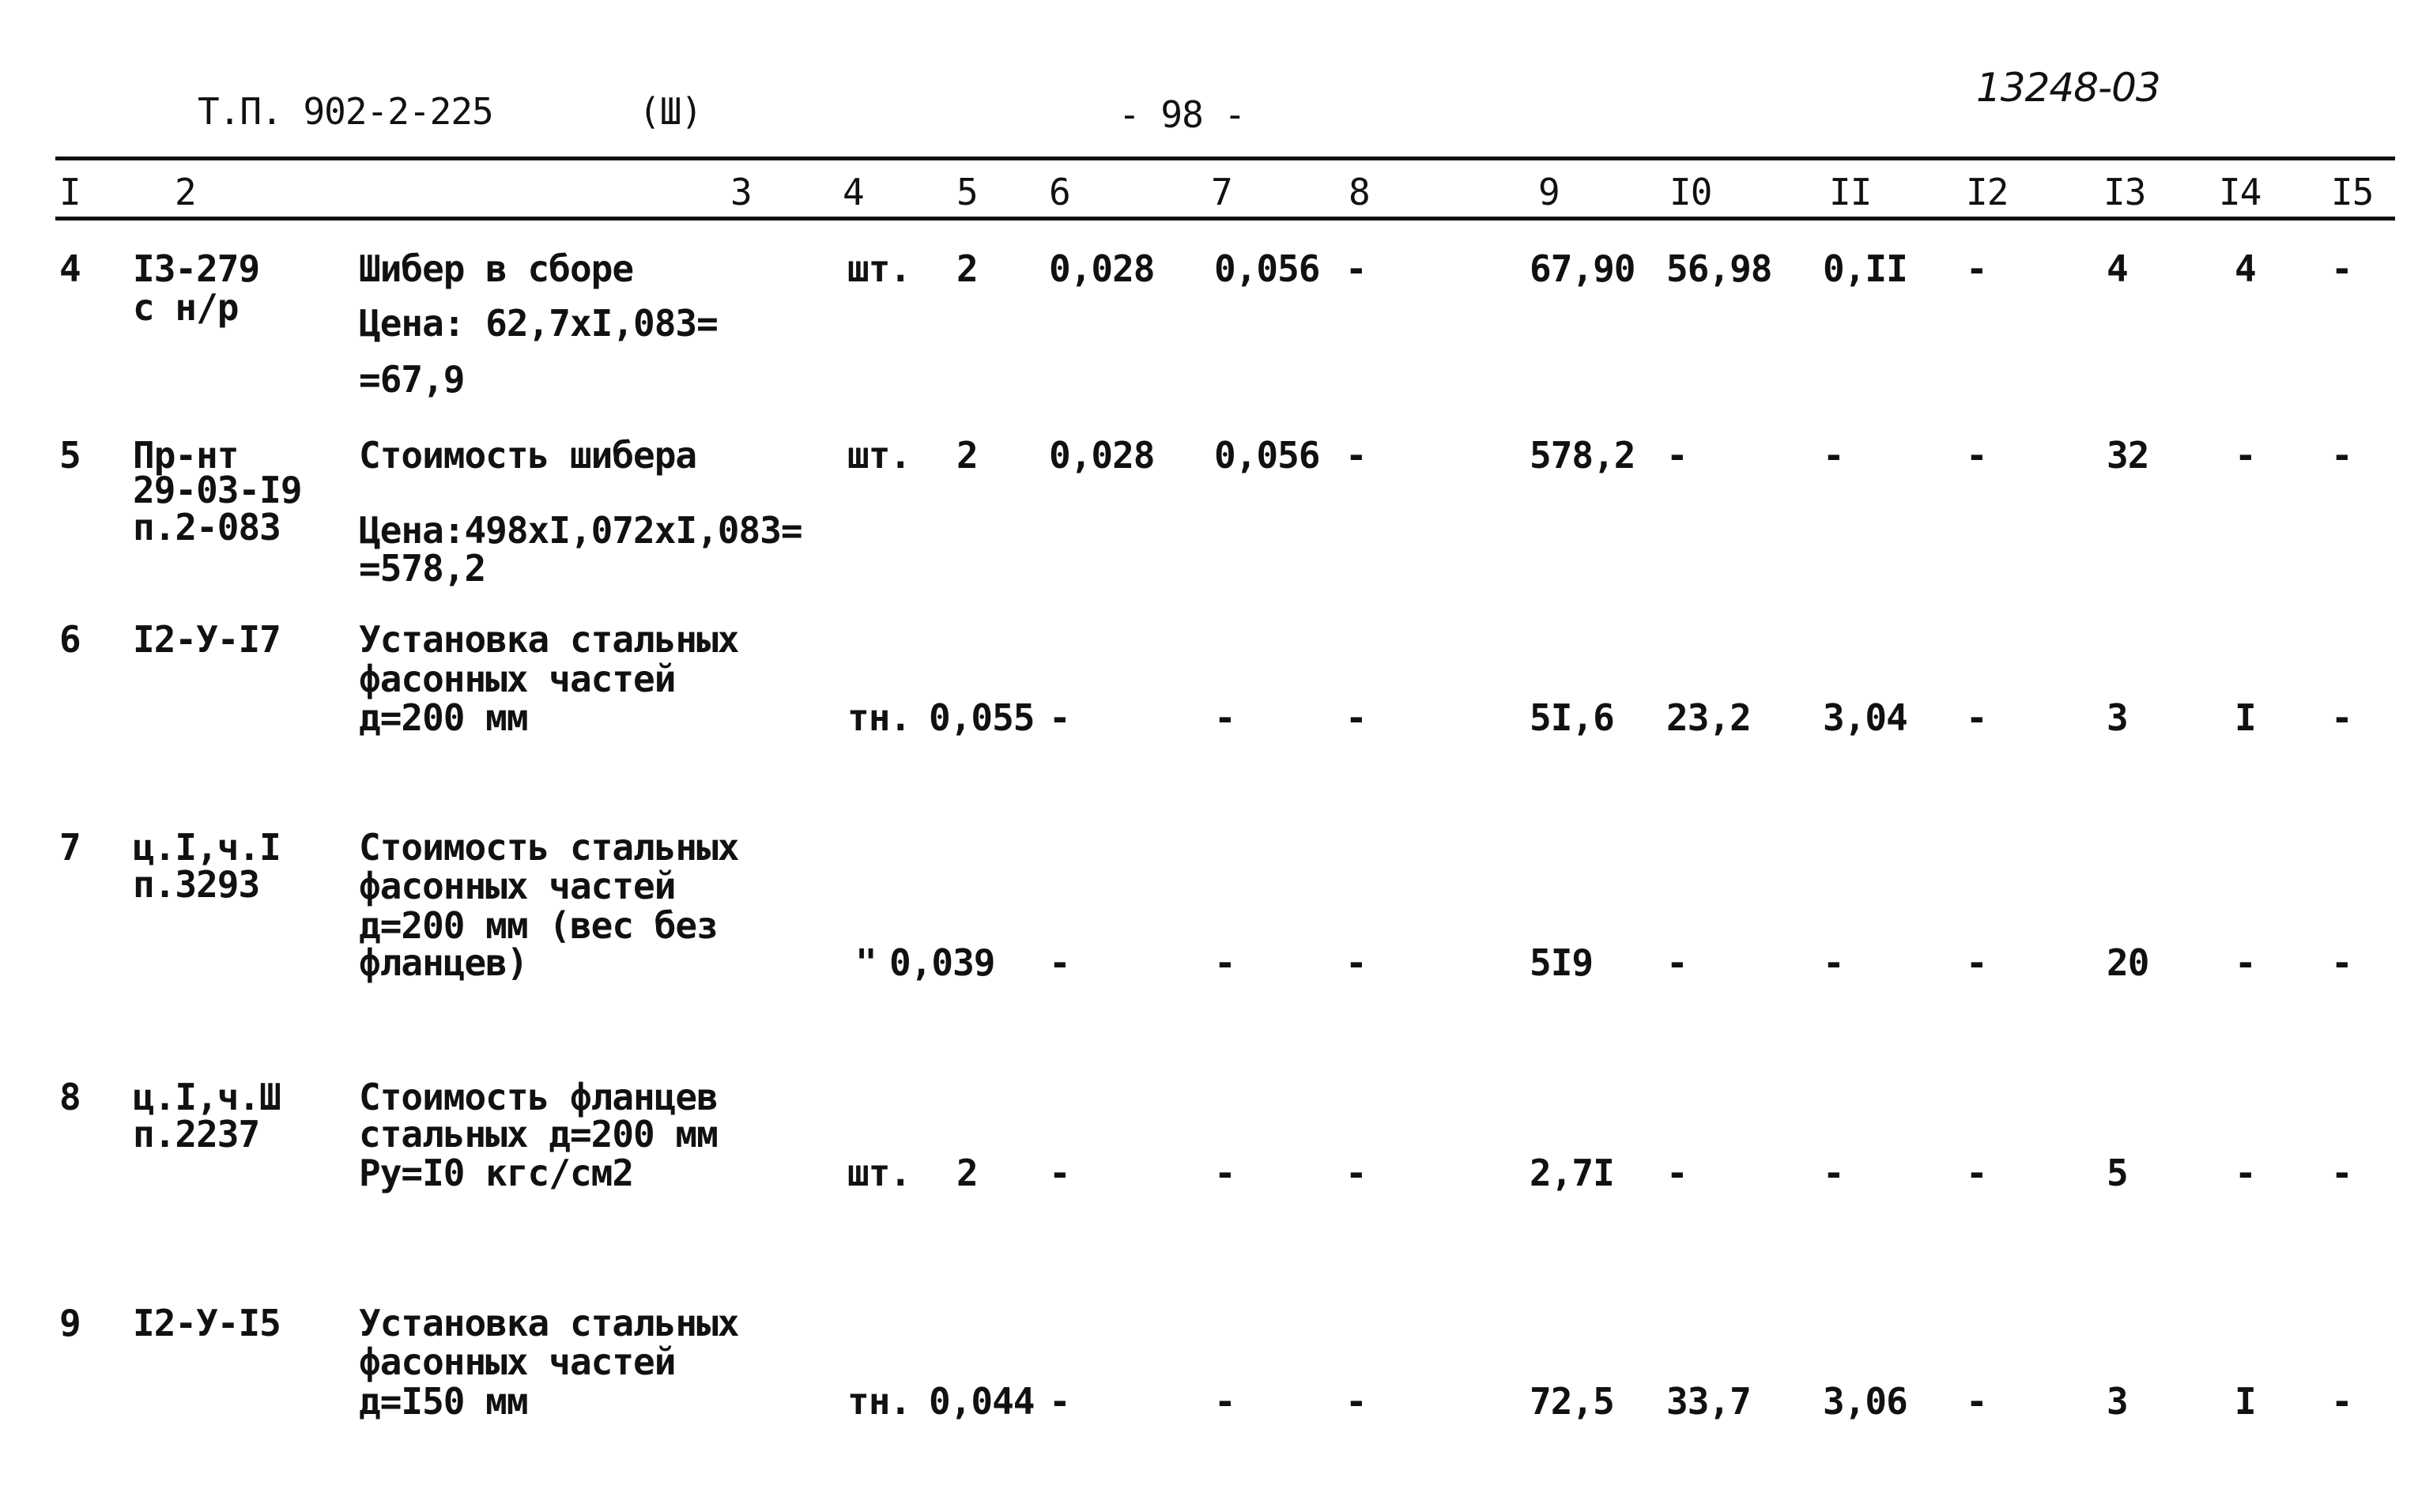 This screenshot has width=2418, height=1512. Describe the element at coordinates (2246, 268) in the screenshot. I see `row-cell-14: 4` at that location.